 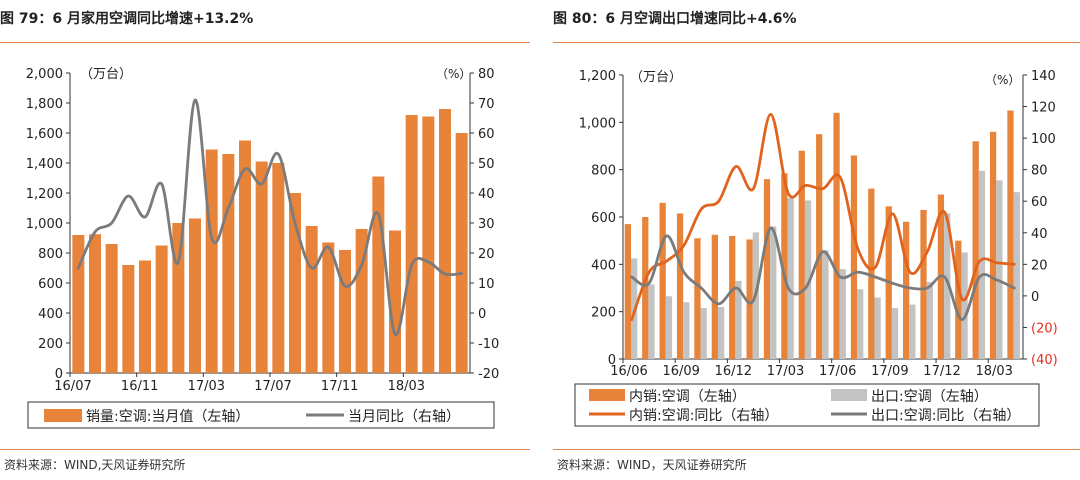 I want to click on right-tick-label: 70, so click(x=486, y=104).